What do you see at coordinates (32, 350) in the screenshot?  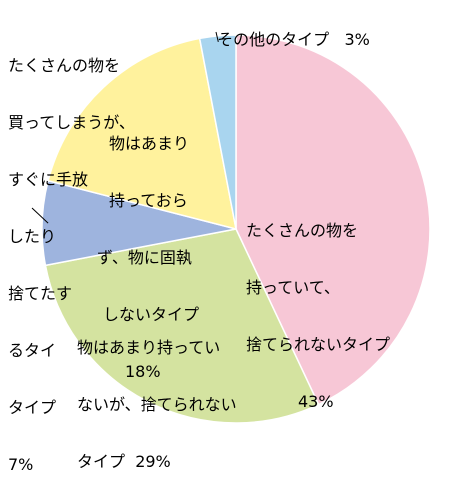 I see `slice-label-3-line-6: るタイ` at bounding box center [32, 350].